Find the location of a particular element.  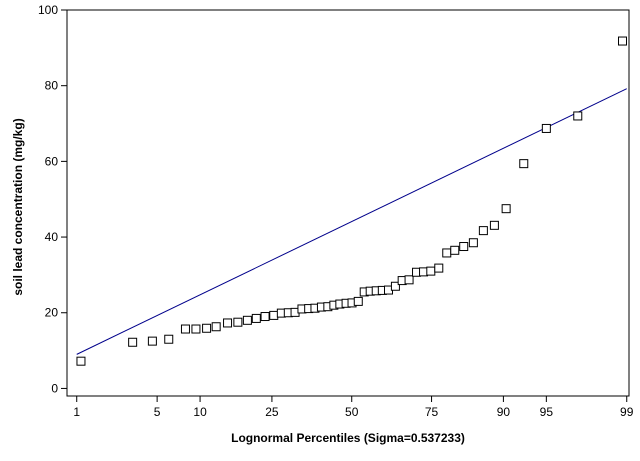

x-tick-label: 95 is located at coordinates (547, 412).